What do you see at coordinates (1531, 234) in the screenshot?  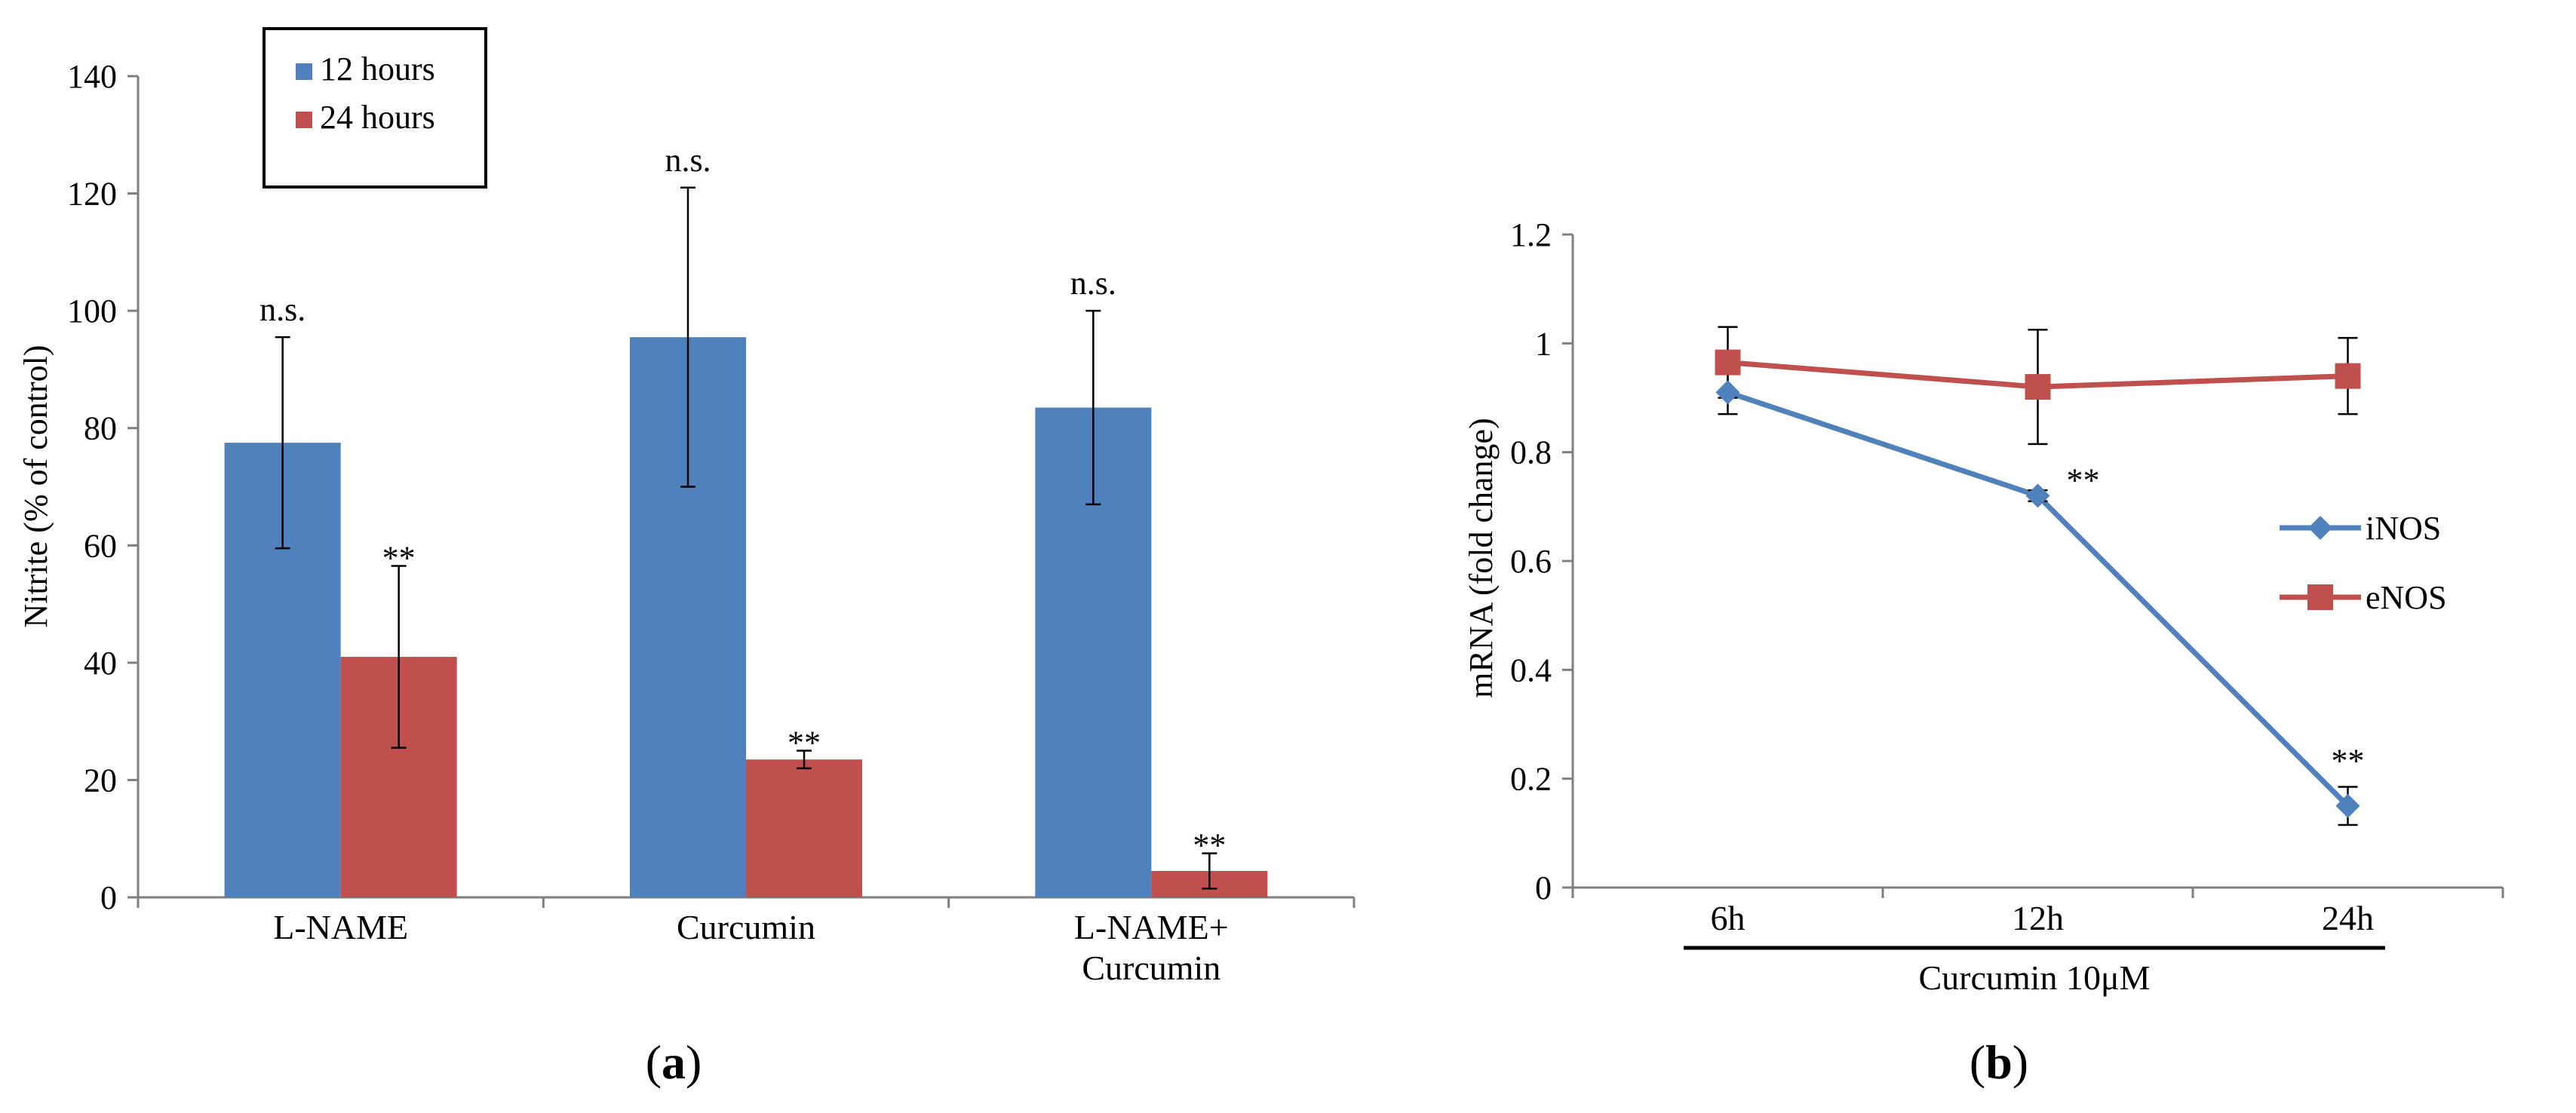 I see `y-tick-label: 1.2` at bounding box center [1531, 234].